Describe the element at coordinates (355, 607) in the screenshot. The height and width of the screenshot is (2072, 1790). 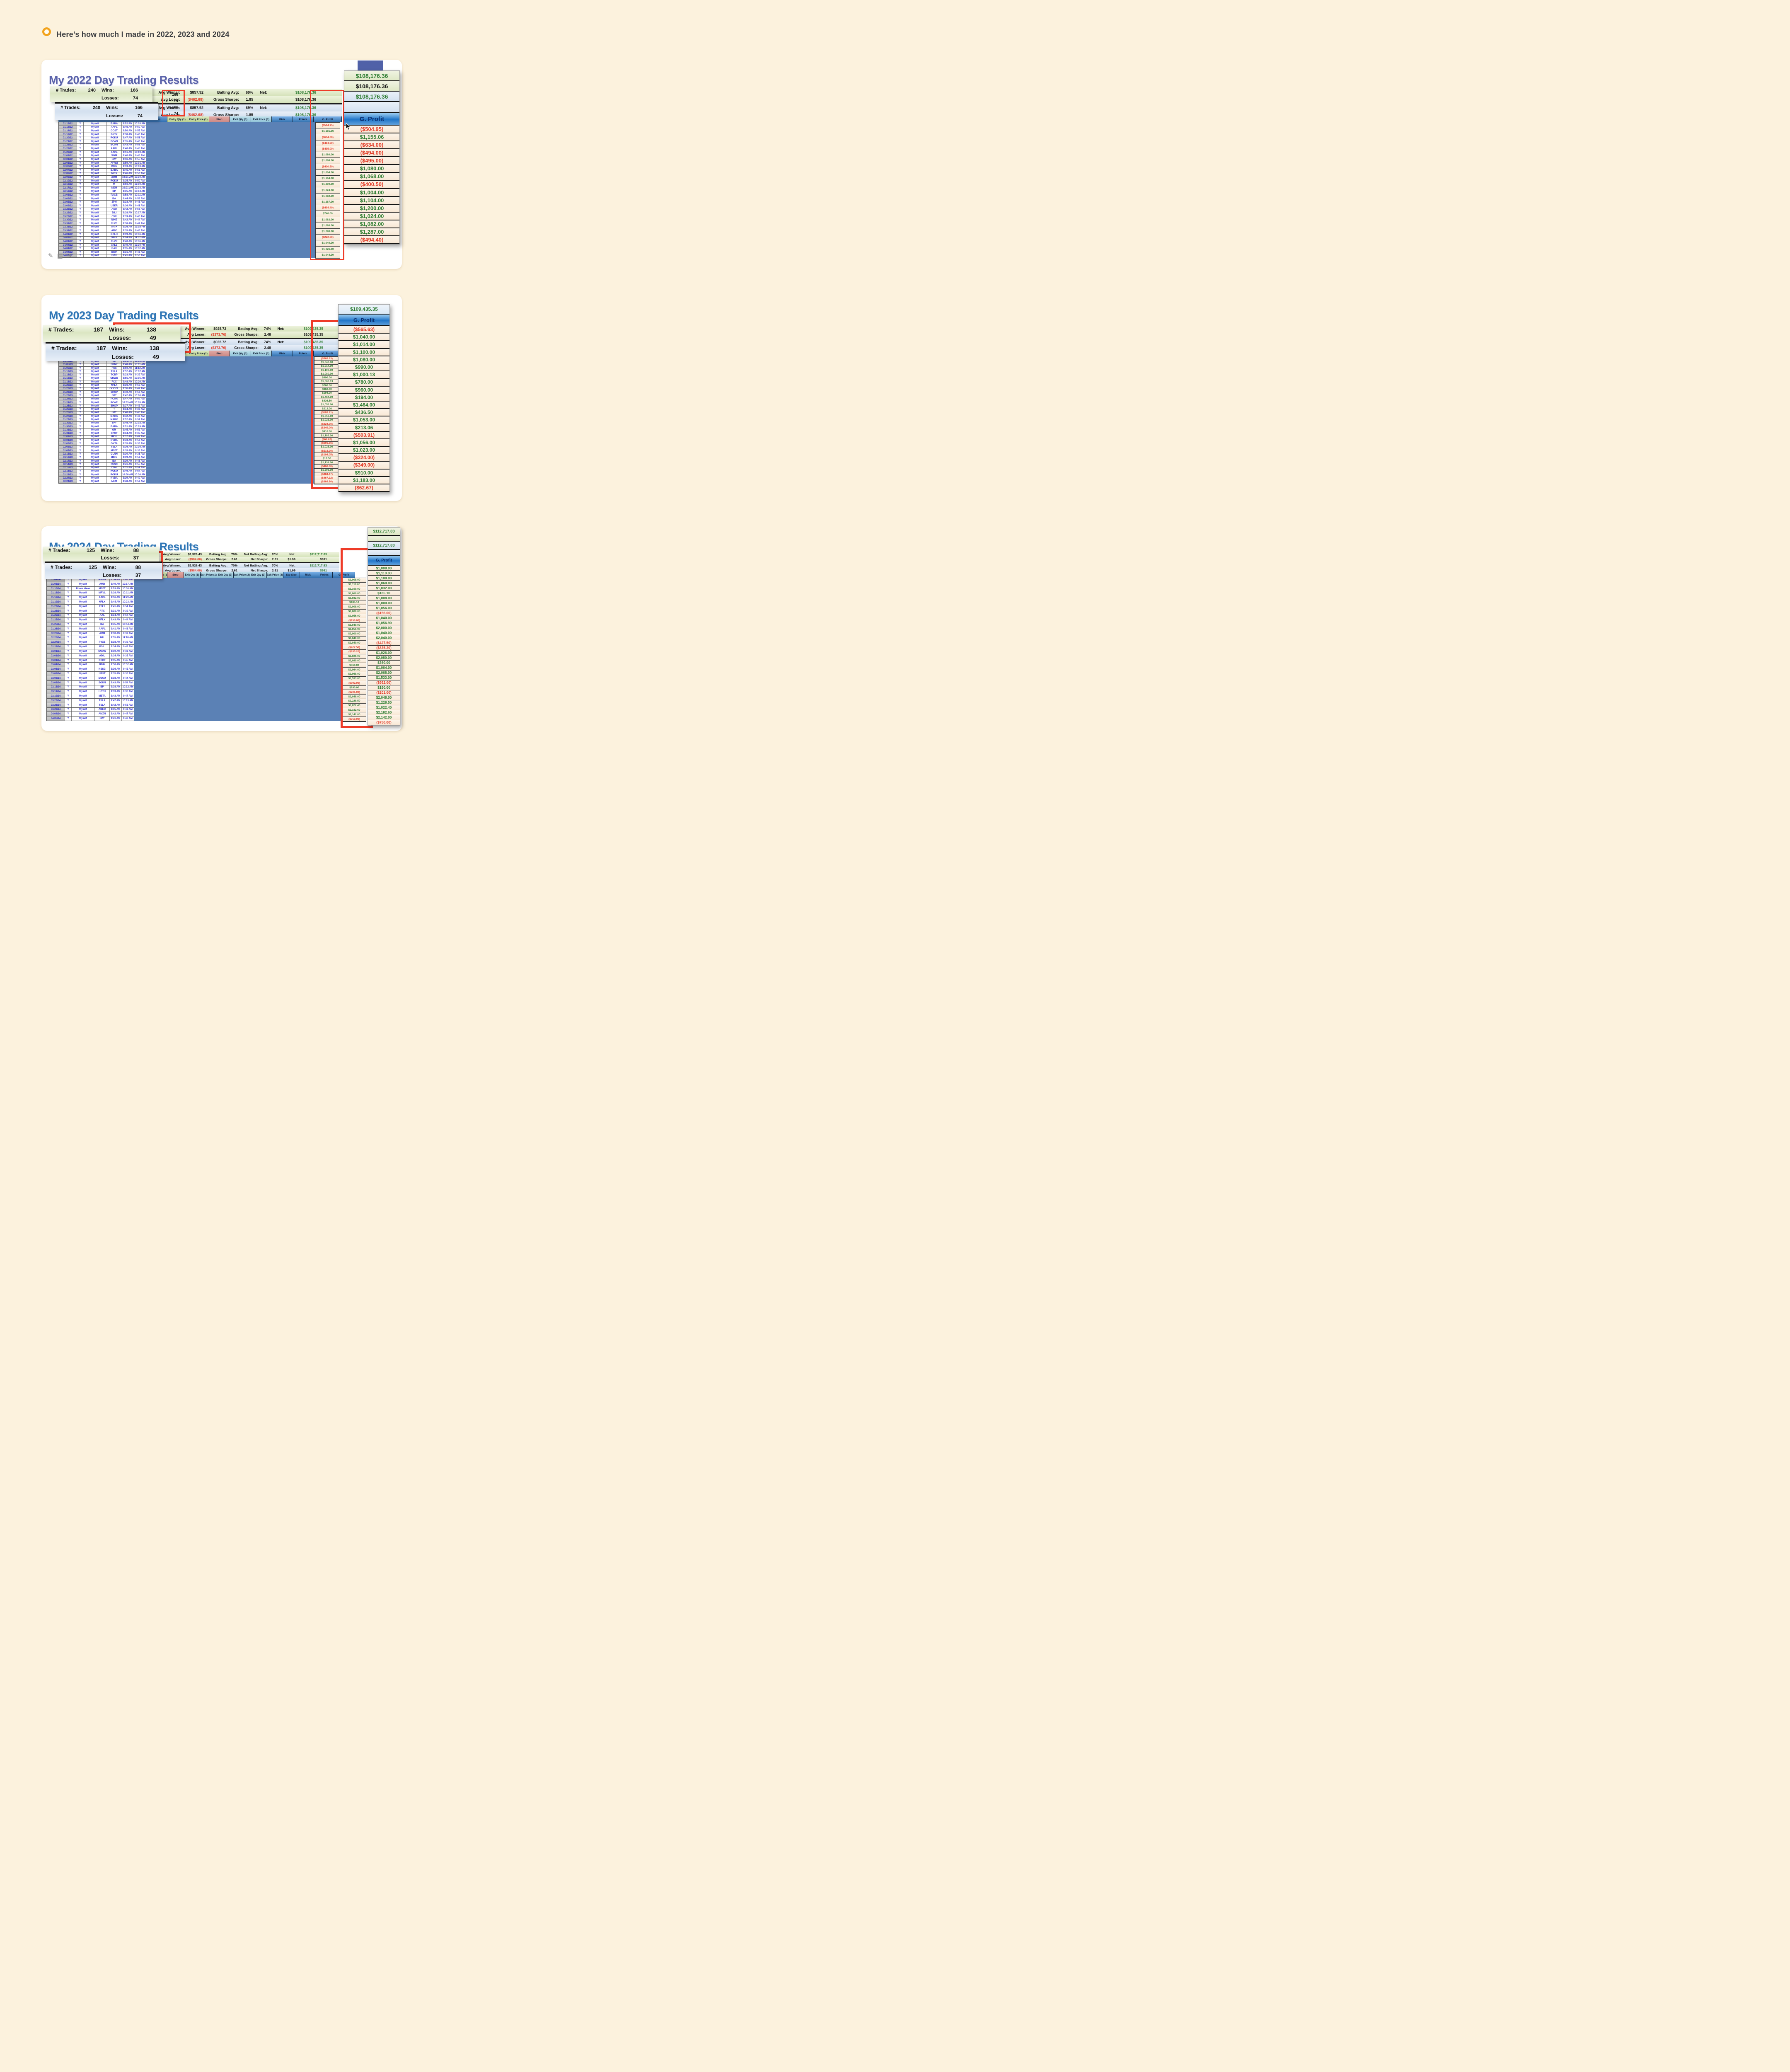
I see `strip-profit-value: $1,008.00` at that location.